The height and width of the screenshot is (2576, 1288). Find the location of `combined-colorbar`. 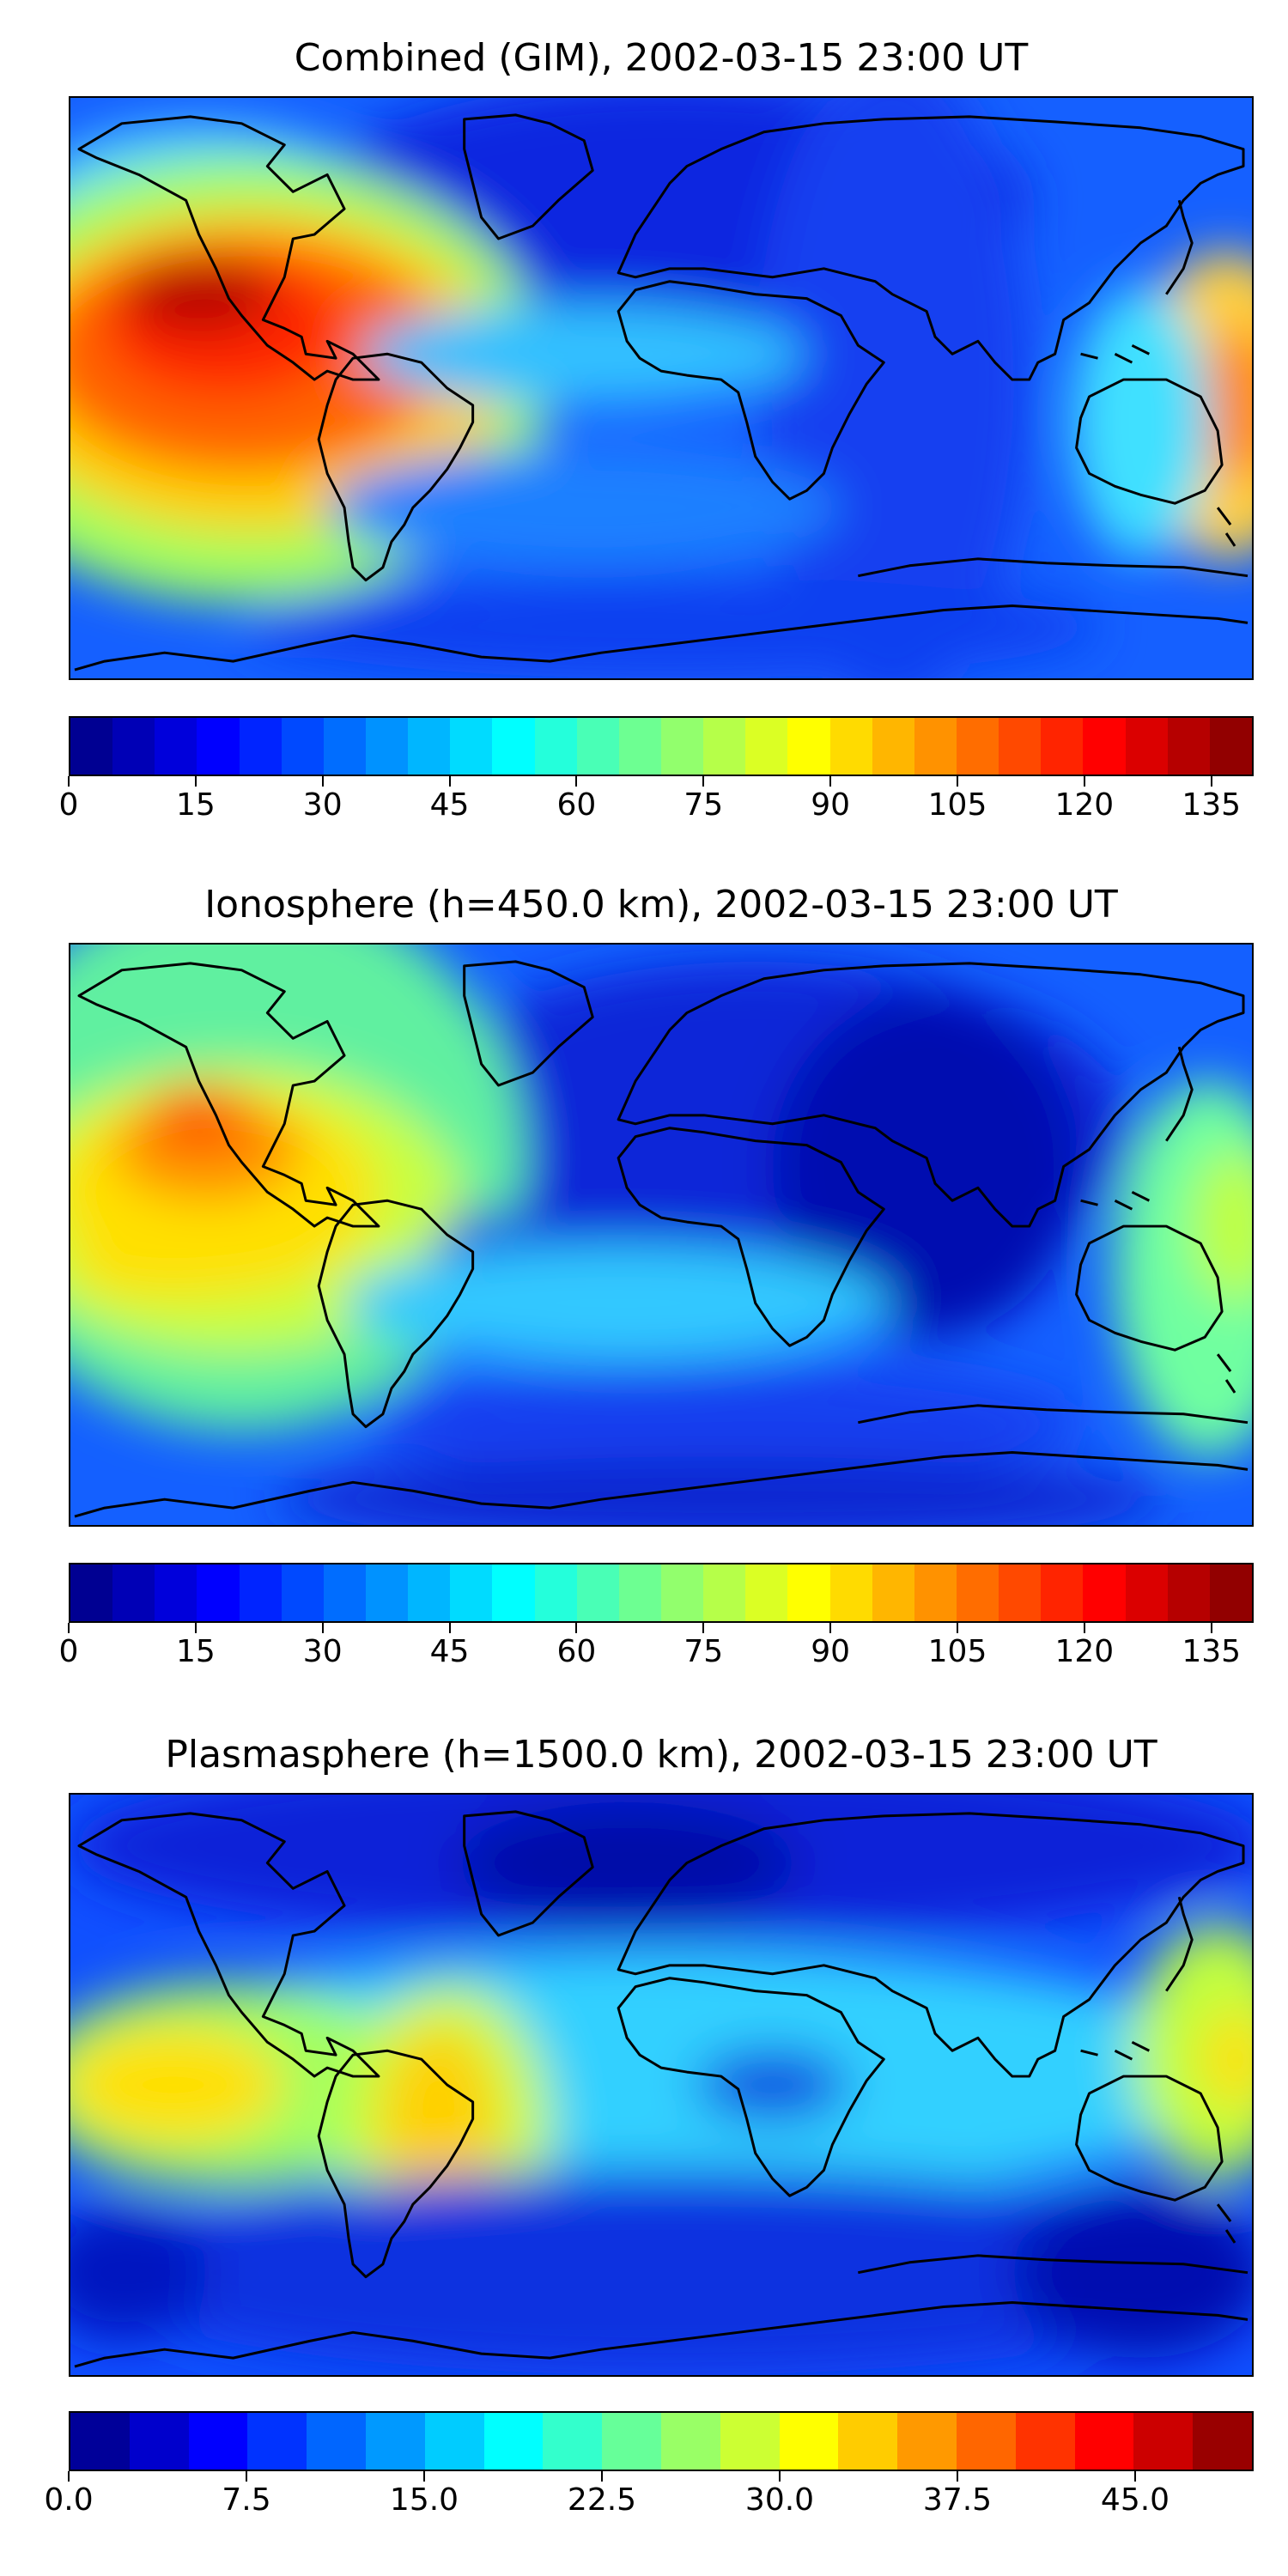

combined-colorbar is located at coordinates (662, 746).